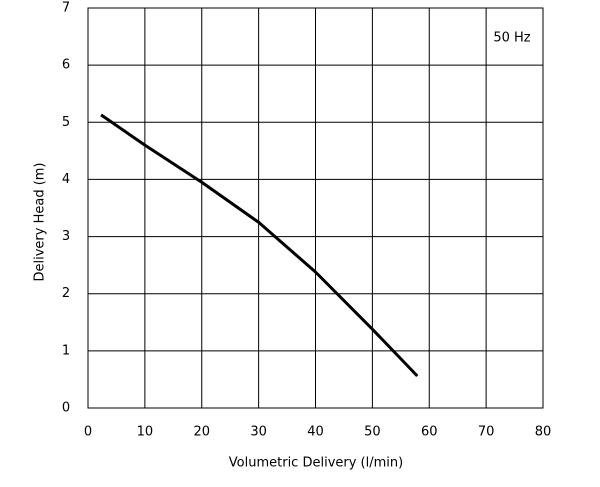 Image resolution: width=600 pixels, height=487 pixels. I want to click on y-tick-label: 1, so click(66, 350).